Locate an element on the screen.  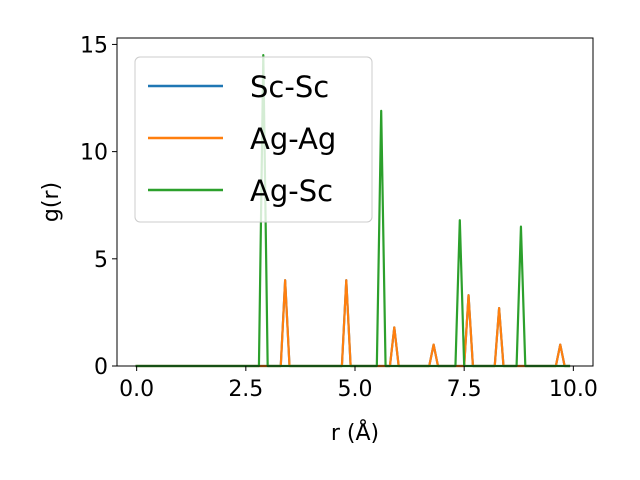
y-tick-label: 10 is located at coordinates (94, 153).